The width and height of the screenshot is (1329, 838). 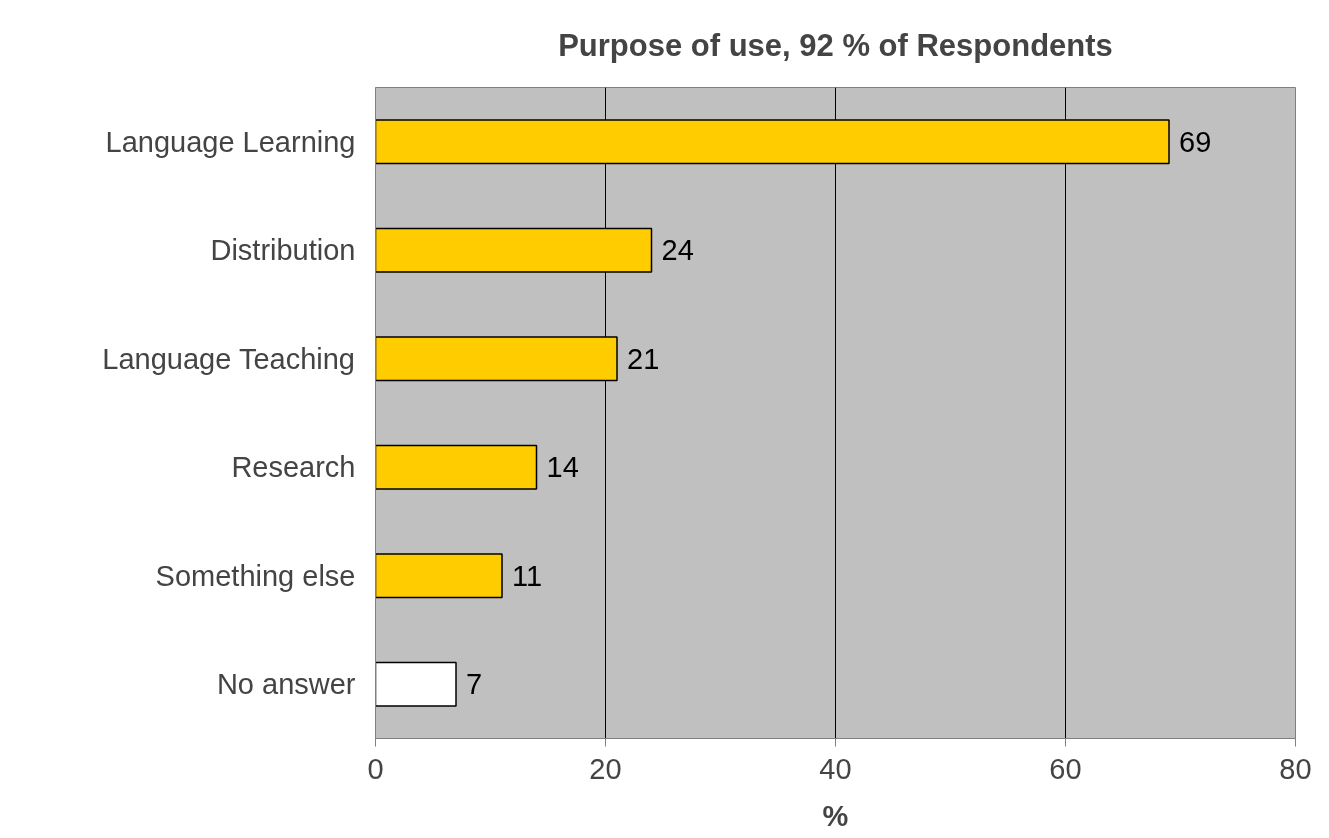 I want to click on y-tick-label: Language Teaching, so click(x=228, y=358).